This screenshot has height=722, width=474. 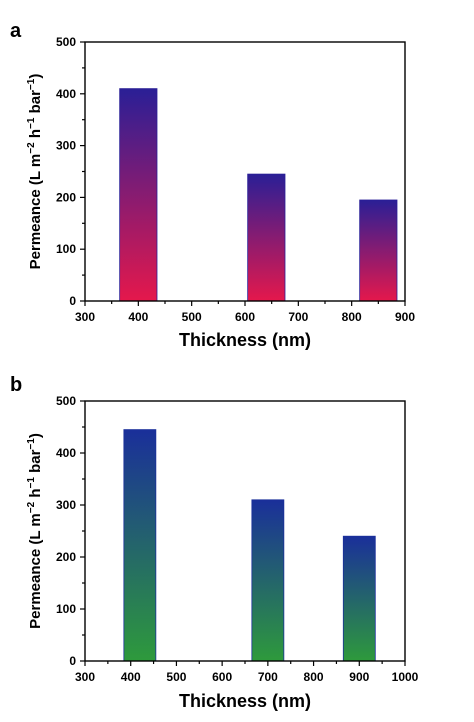 What do you see at coordinates (16, 385) in the screenshot?
I see `panel-label: b` at bounding box center [16, 385].